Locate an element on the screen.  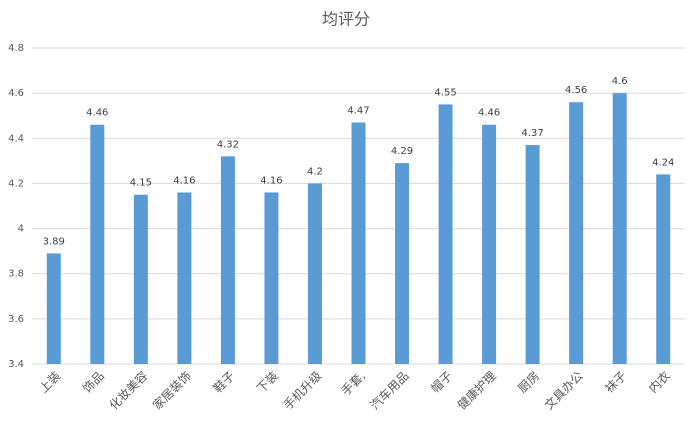
data-label: 4.6 is located at coordinates (620, 81).